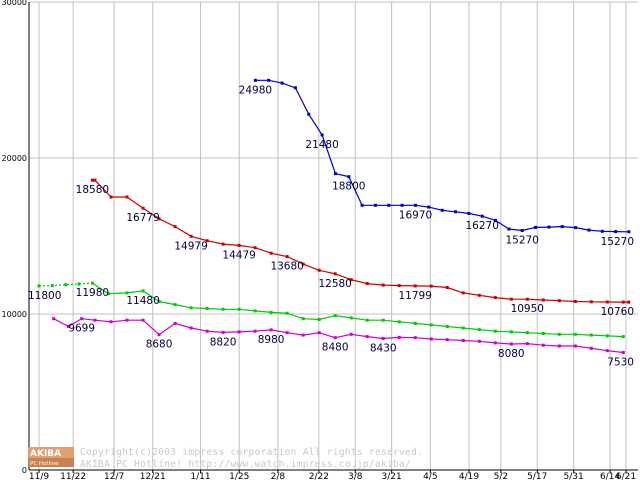 The width and height of the screenshot is (640, 480). Describe the element at coordinates (430, 476) in the screenshot. I see `x-tick-label: 4/5` at that location.